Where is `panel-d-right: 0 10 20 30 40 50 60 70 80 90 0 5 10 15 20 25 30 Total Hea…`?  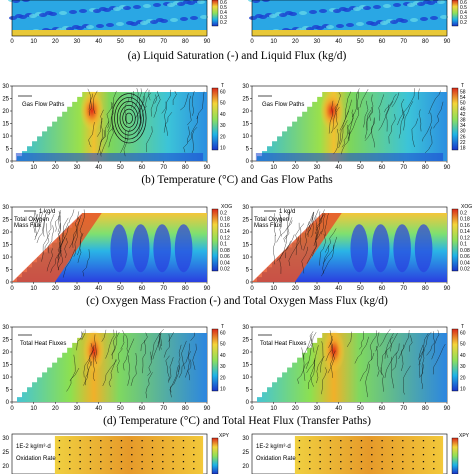 panel-d-right: 0 10 20 30 40 50 60 70 80 90 0 5 10 15 20 25 30 Total Hea… is located at coordinates (353, 368).